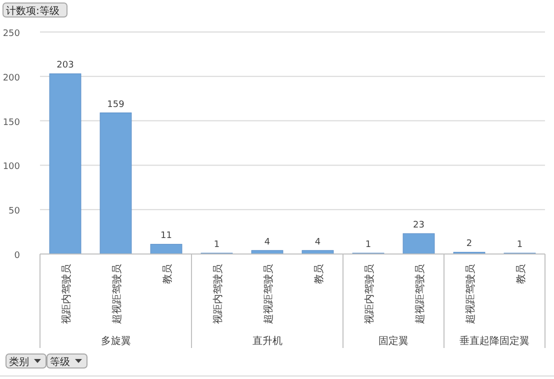  What do you see at coordinates (11, 34) in the screenshot?
I see `y-tick-label: 250` at bounding box center [11, 34].